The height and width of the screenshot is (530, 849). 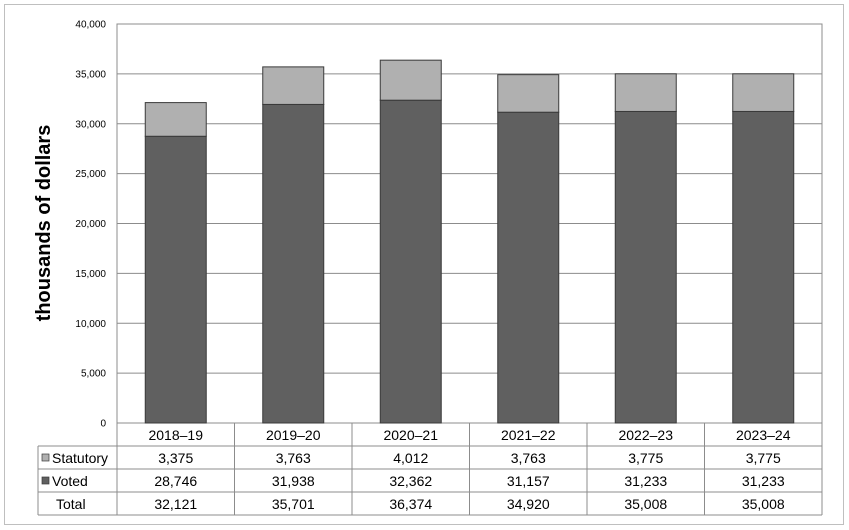 I want to click on x-tick-label: 2022–23, so click(x=645, y=435).